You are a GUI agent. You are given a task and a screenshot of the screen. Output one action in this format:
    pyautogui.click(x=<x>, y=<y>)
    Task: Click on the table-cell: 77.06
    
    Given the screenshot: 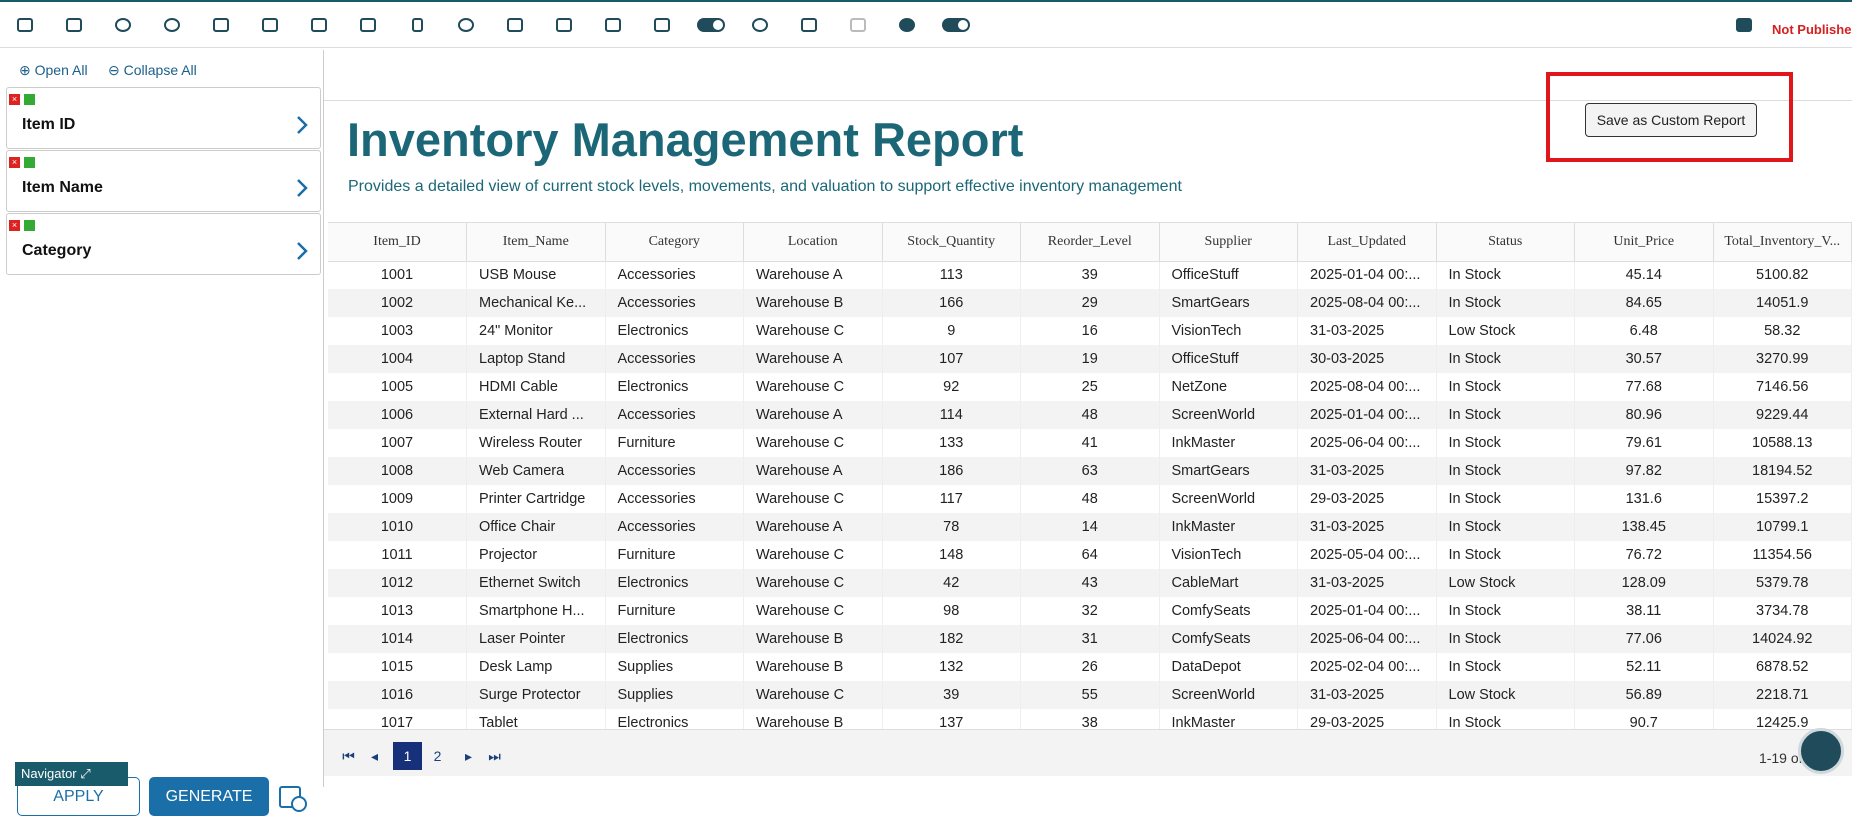 What is the action you would take?
    pyautogui.click(x=1644, y=639)
    